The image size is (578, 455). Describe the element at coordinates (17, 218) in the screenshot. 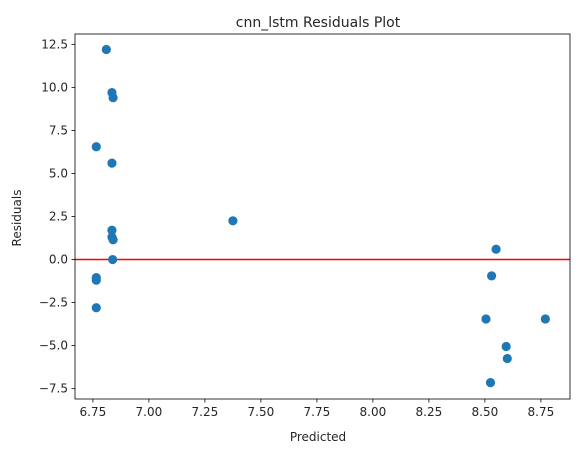

I see `y-axis-label: Residuals` at that location.